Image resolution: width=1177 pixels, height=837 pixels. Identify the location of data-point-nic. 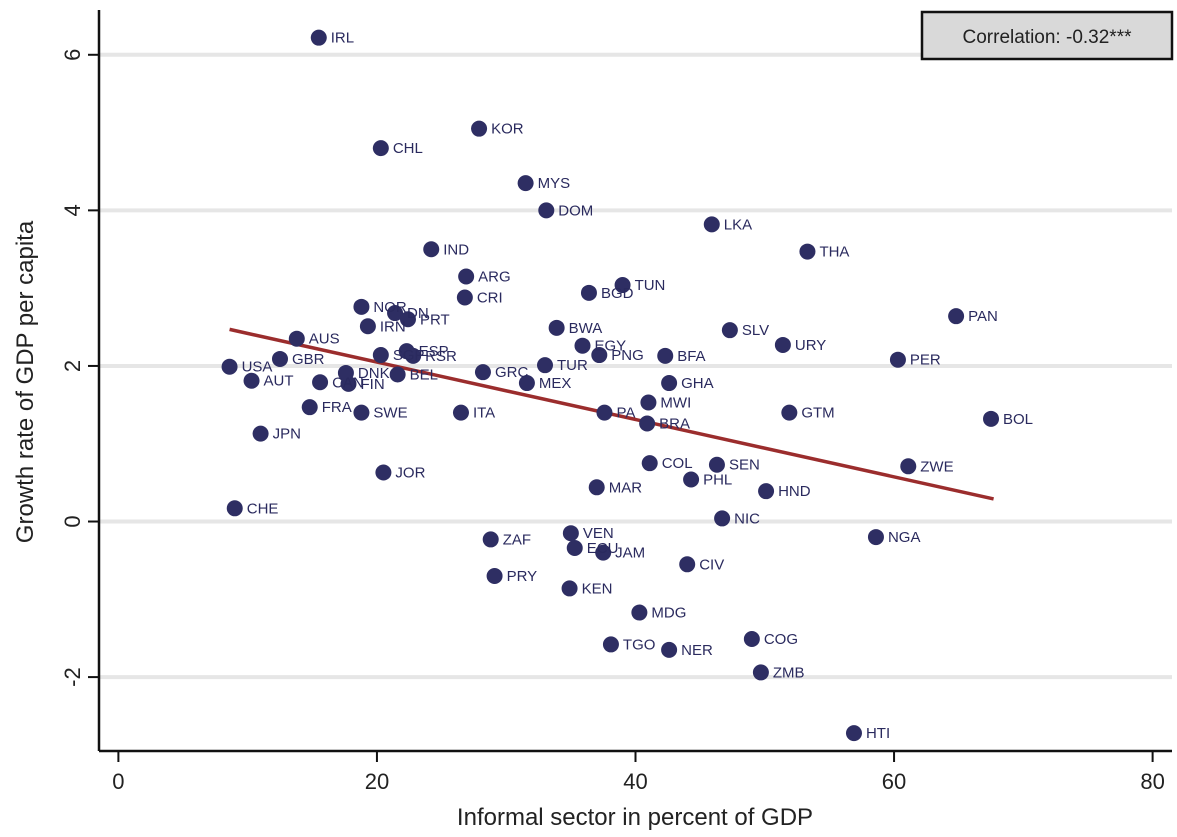
(722, 518).